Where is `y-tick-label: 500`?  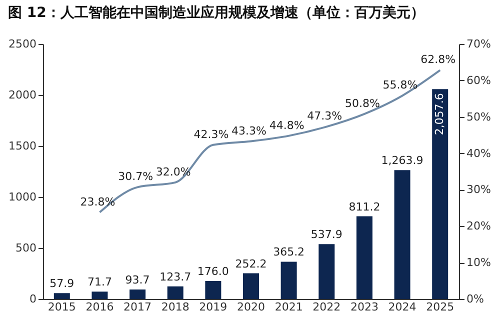
y-tick-label: 500 is located at coordinates (26, 248).